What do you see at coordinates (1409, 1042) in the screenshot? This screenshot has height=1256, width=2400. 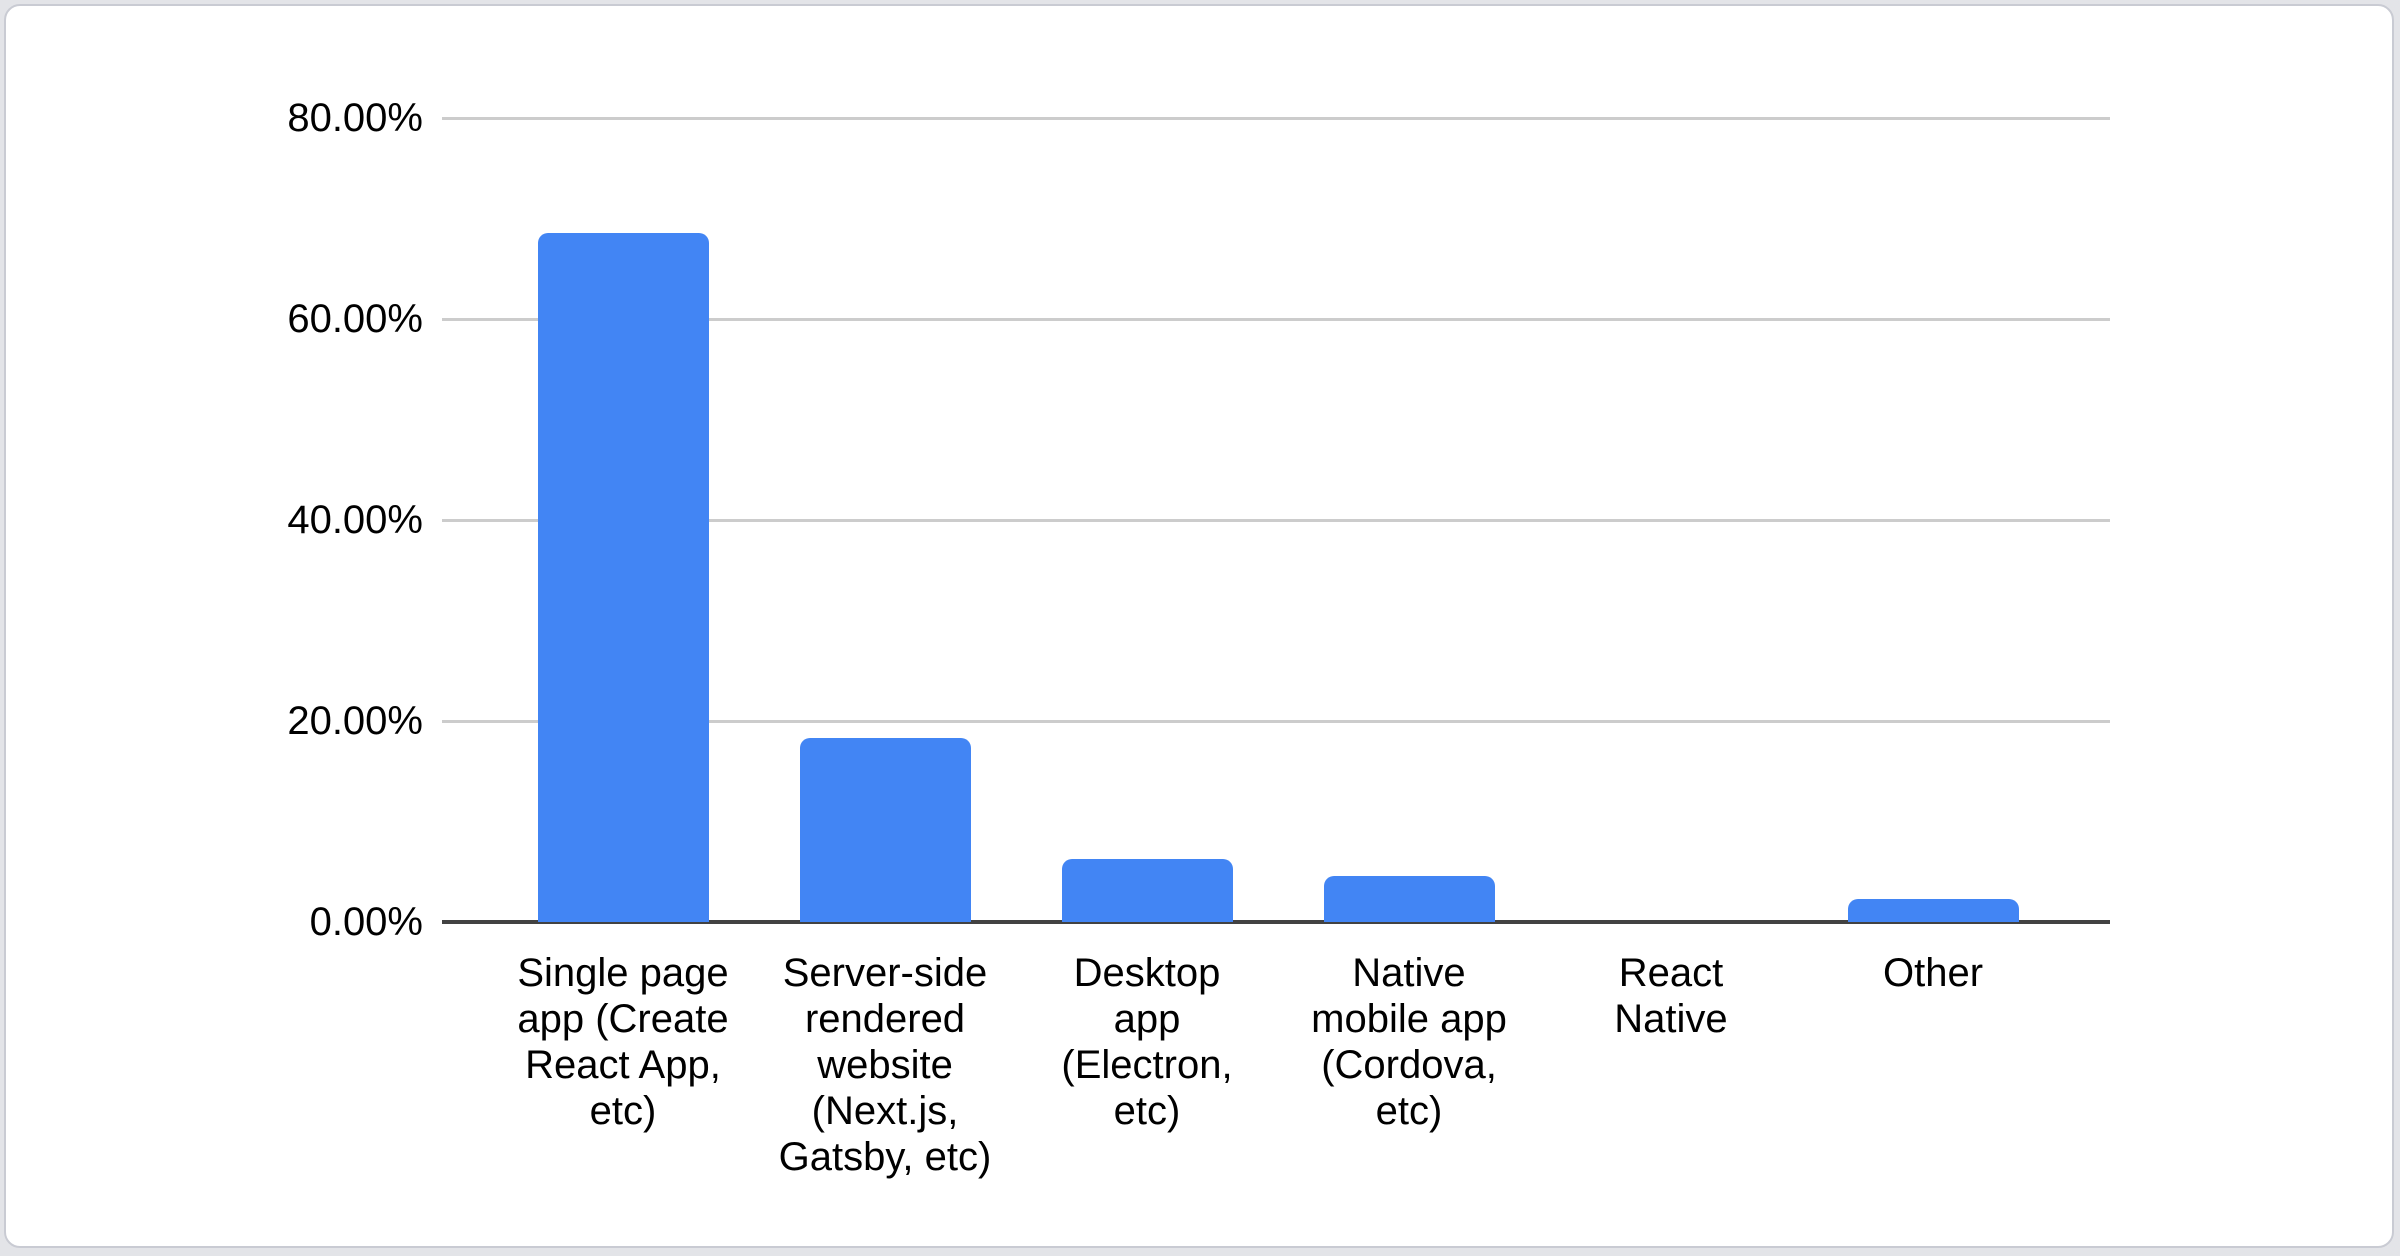 I see `x-category-label: Native mobile app (Cordova, etc)` at bounding box center [1409, 1042].